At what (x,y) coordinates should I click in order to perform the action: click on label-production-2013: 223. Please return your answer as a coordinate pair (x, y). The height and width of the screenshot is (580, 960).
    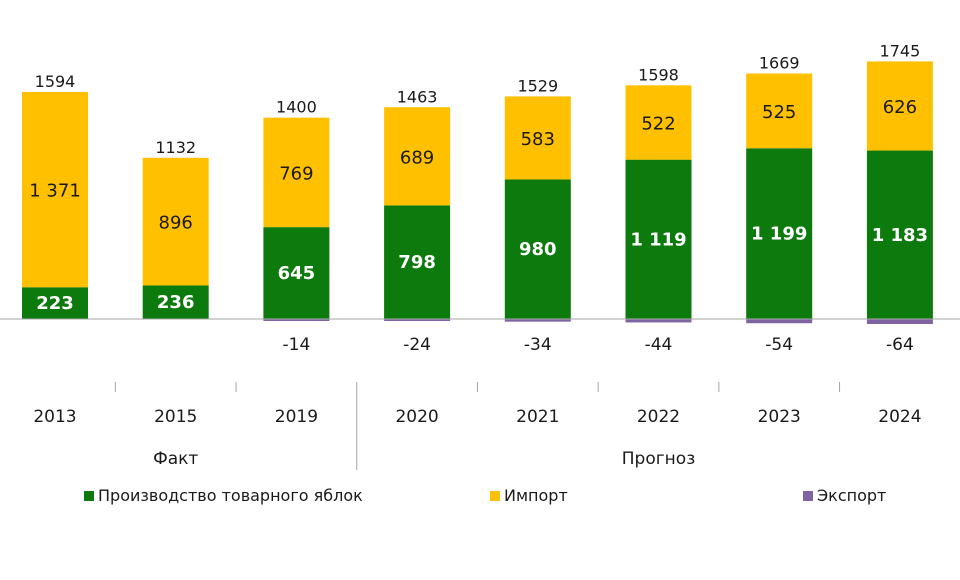
    Looking at the image, I should click on (55, 303).